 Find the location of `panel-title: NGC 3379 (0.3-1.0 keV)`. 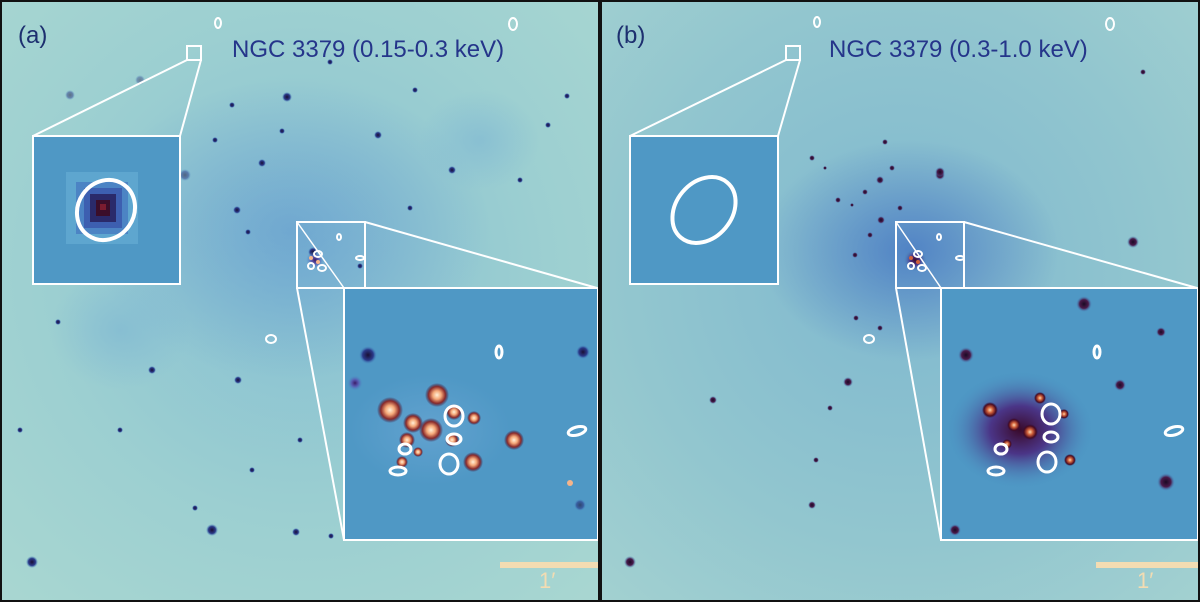

panel-title: NGC 3379 (0.3-1.0 keV) is located at coordinates (958, 49).